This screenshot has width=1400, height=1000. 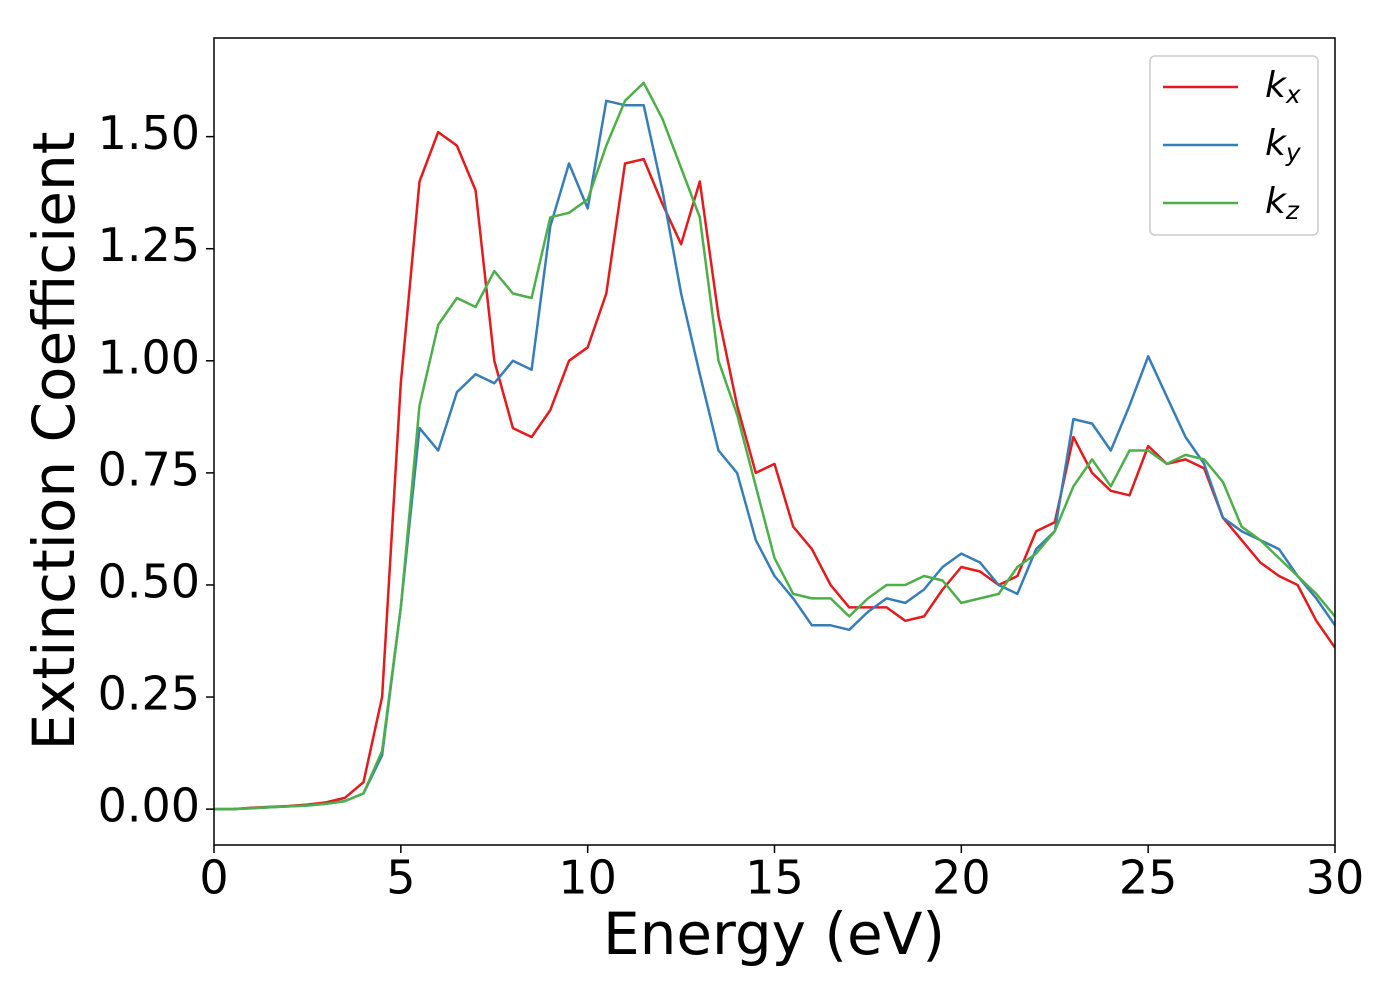 What do you see at coordinates (1282, 203) in the screenshot?
I see `legend-label: kz` at bounding box center [1282, 203].